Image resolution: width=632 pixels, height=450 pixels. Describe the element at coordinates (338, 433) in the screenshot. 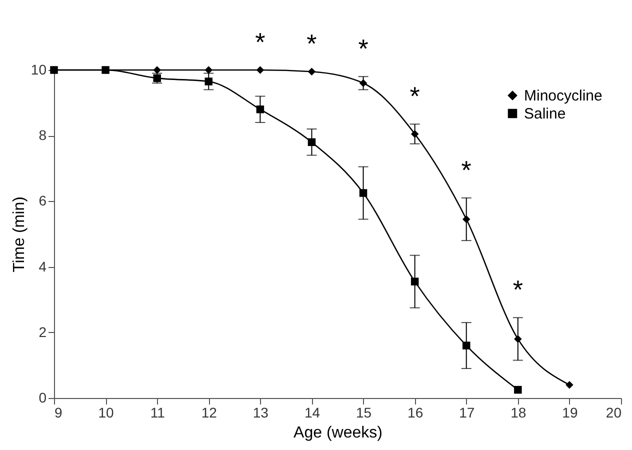

I see `x-axis-title: Age (weeks)` at that location.